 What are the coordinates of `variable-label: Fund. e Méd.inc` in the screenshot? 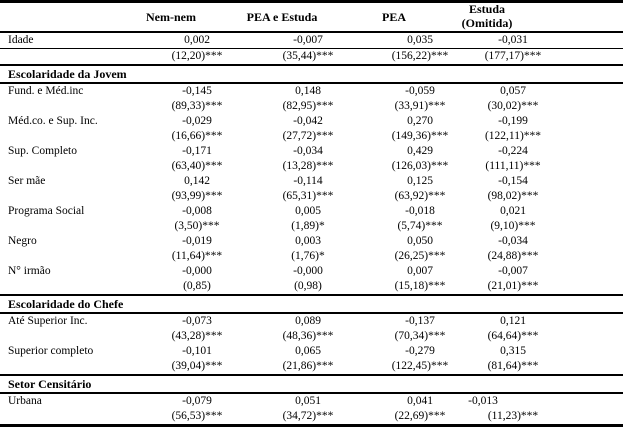 It's located at (70, 91).